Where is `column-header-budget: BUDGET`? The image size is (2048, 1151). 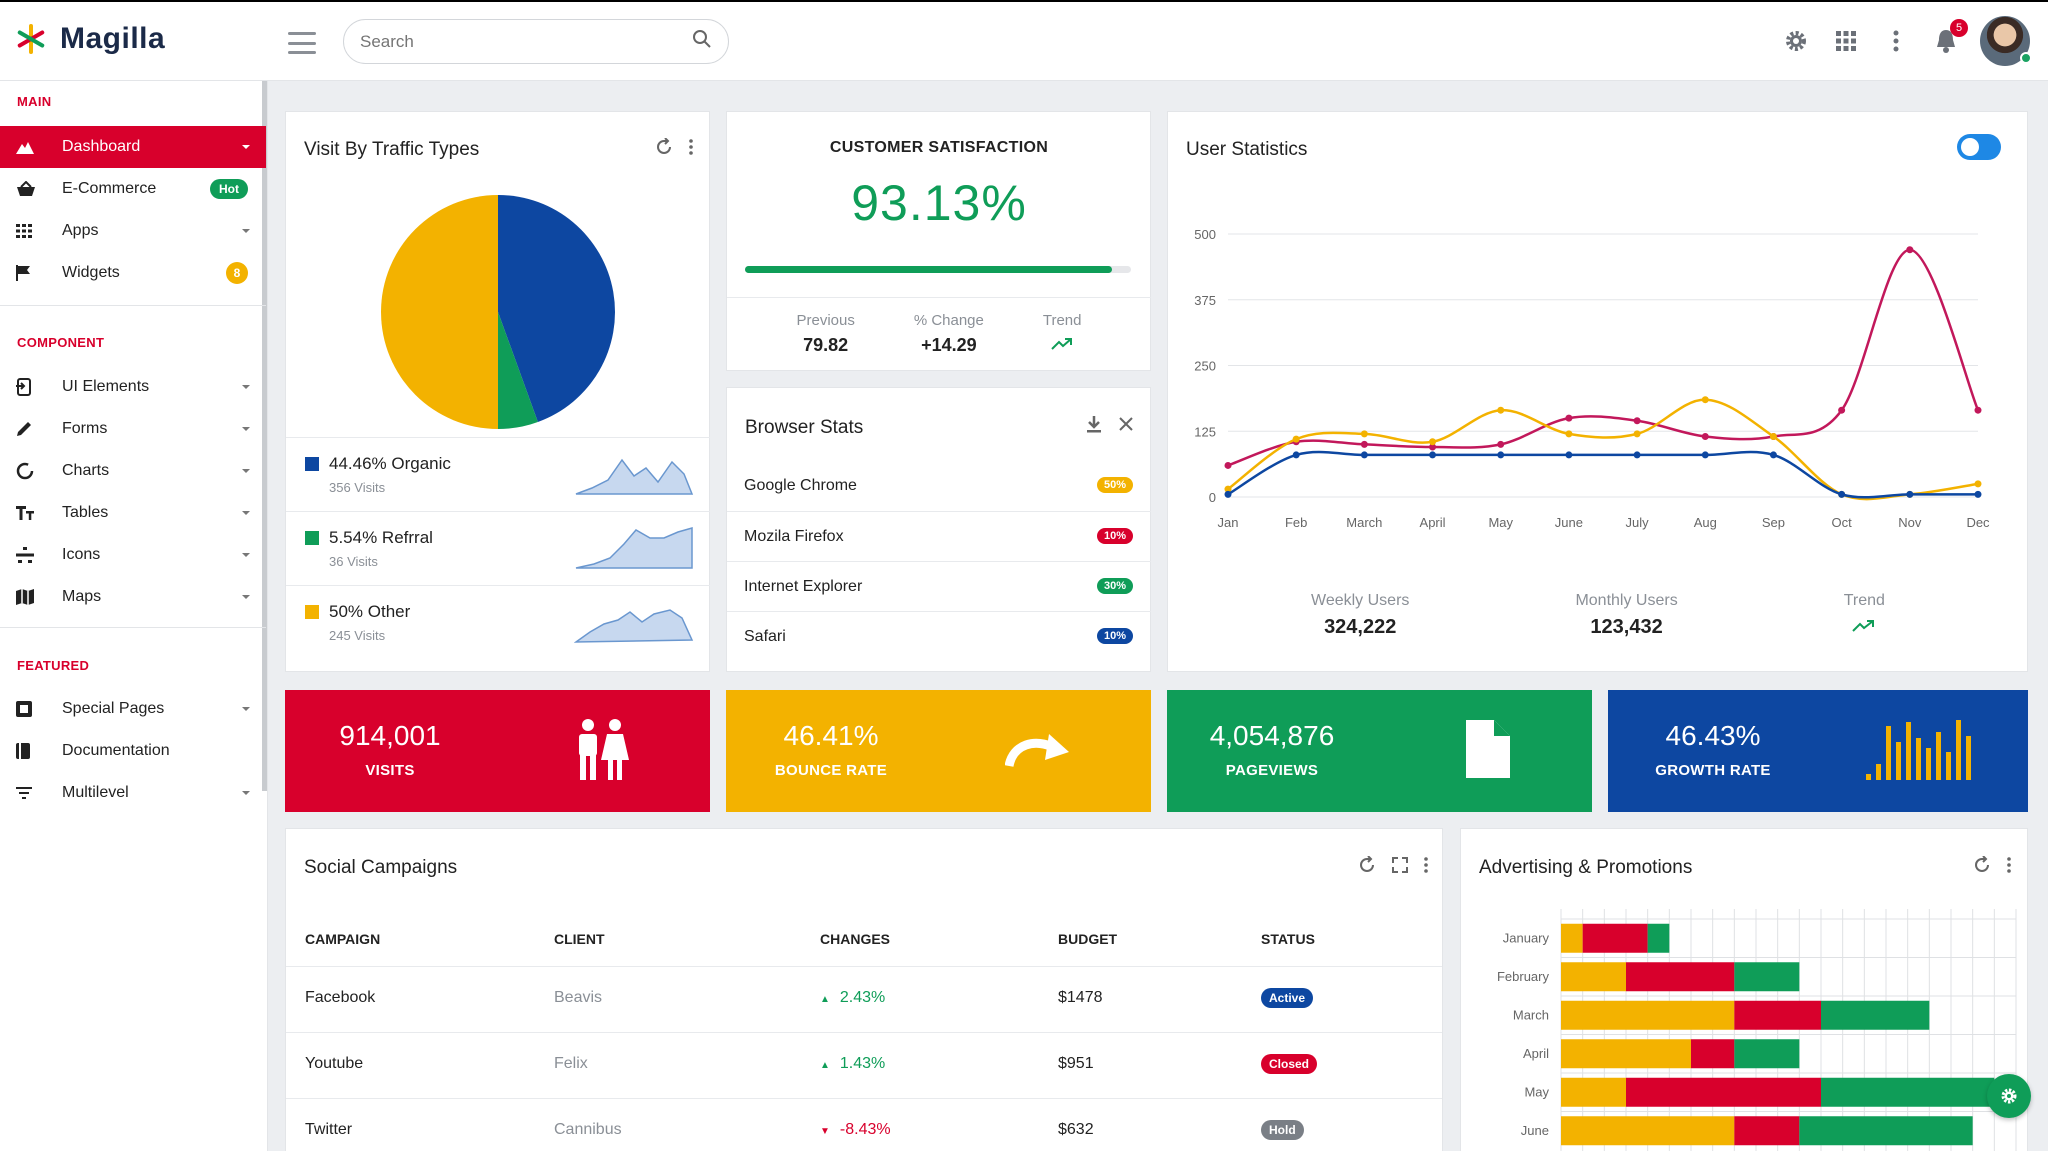
column-header-budget: BUDGET is located at coordinates (1088, 939).